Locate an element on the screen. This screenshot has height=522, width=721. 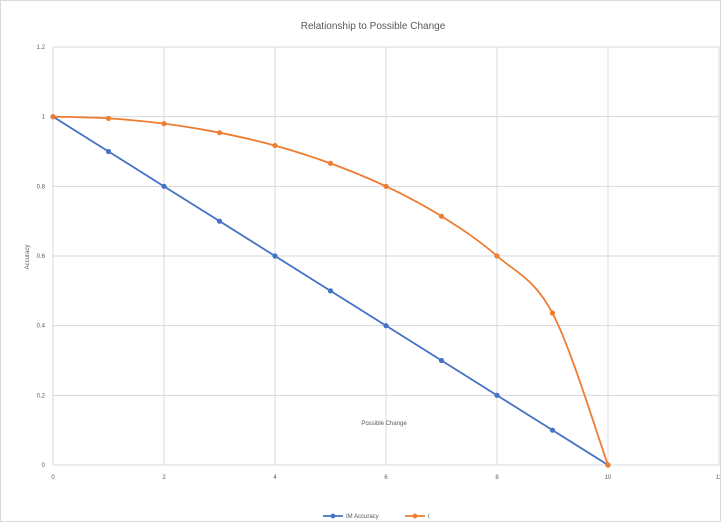
y-tick-label: 0.8 is located at coordinates (41, 187).